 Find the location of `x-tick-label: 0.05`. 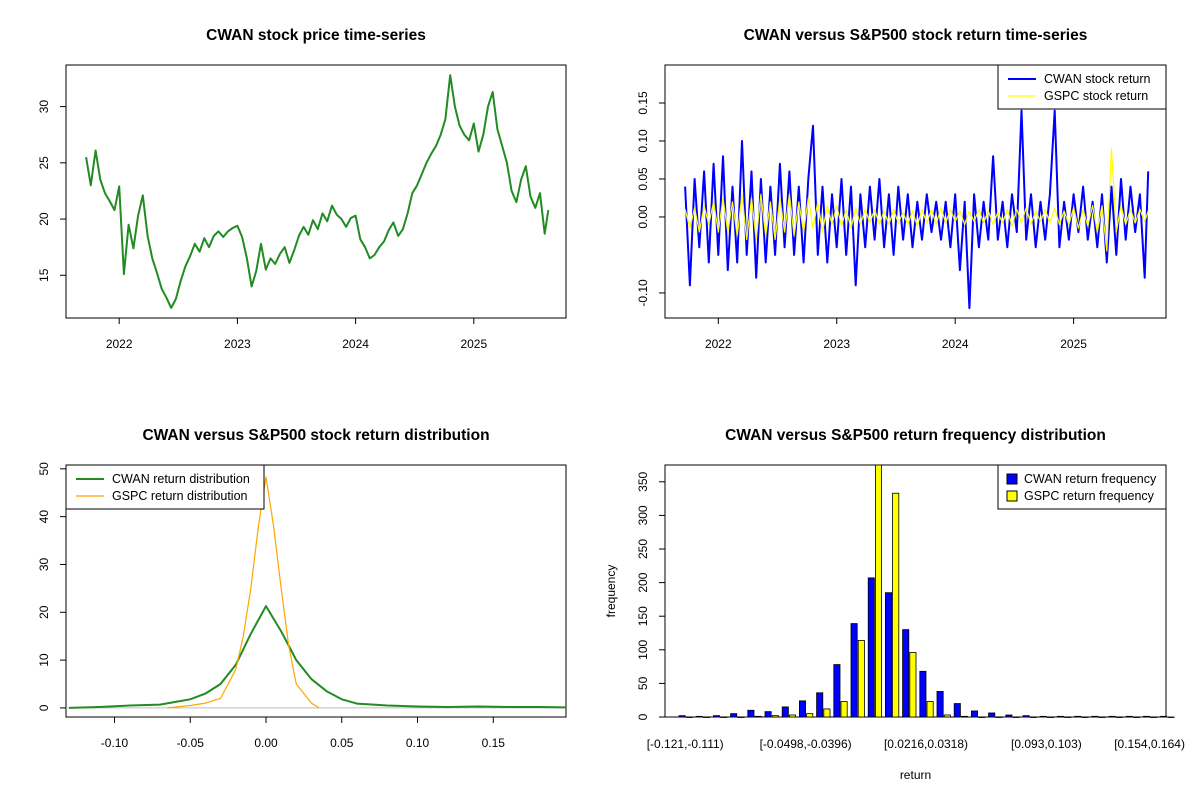

x-tick-label: 0.05 is located at coordinates (342, 743).